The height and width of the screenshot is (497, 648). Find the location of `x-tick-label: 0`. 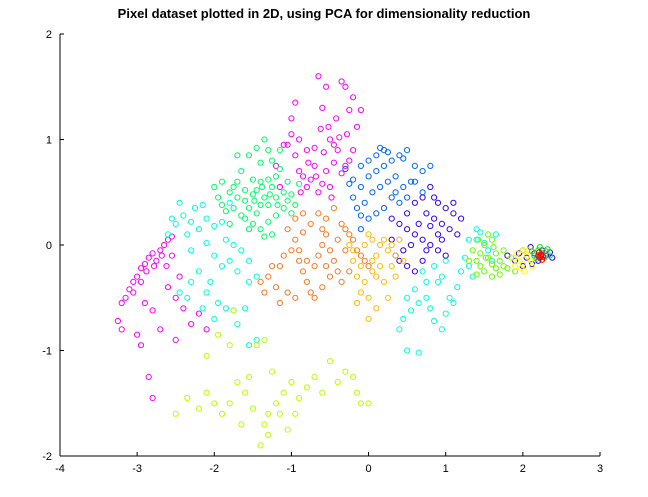

x-tick-label: 0 is located at coordinates (369, 469).